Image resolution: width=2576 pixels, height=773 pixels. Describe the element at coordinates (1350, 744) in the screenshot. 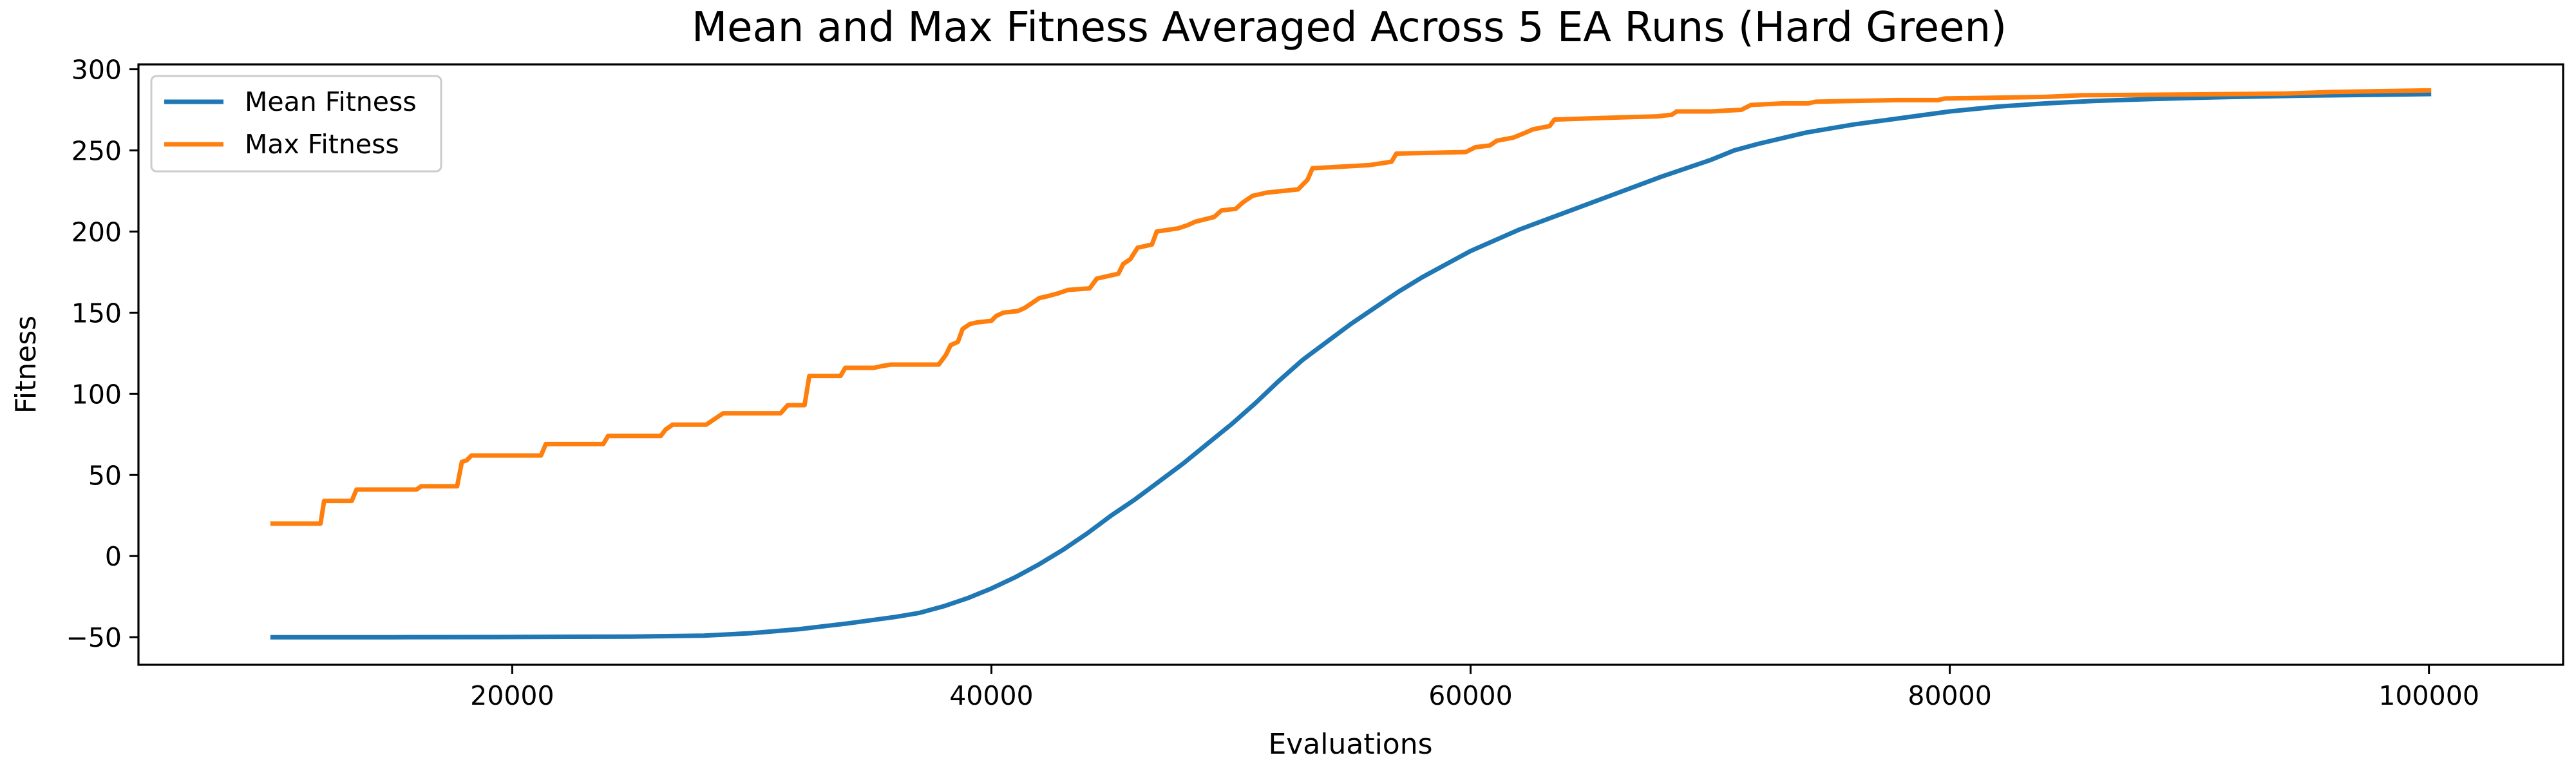

I see `x-axis-label: Evaluations` at that location.